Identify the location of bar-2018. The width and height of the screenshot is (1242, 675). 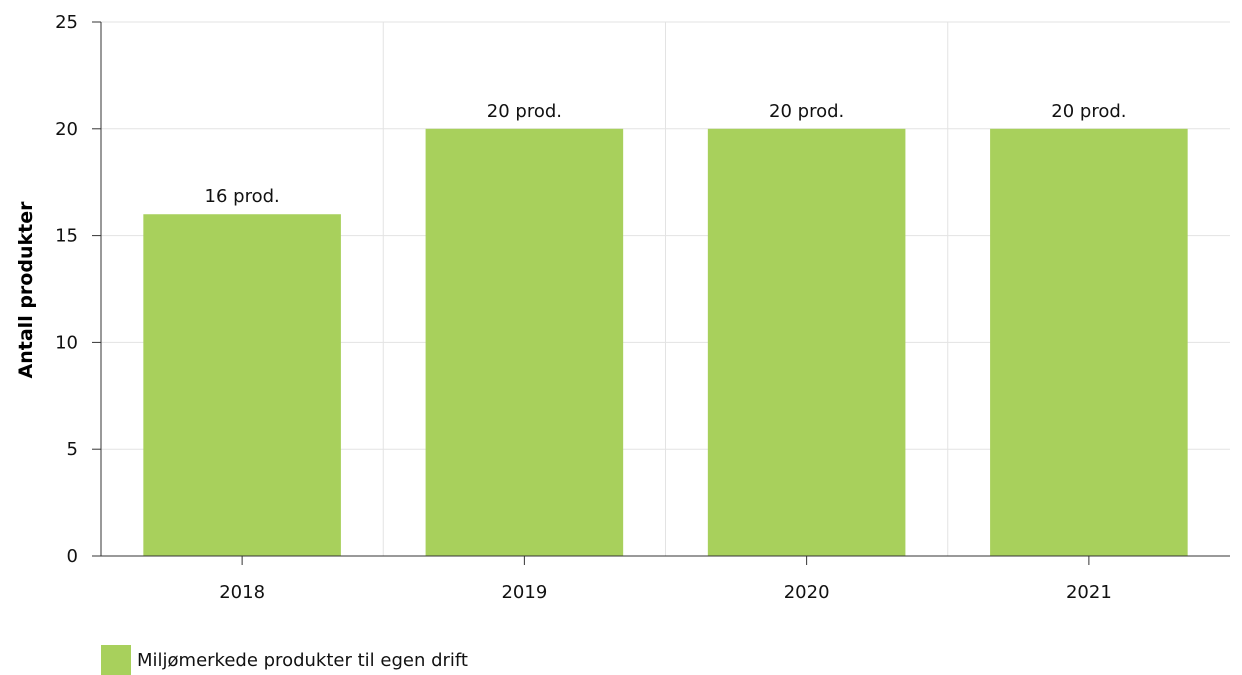
(242, 385).